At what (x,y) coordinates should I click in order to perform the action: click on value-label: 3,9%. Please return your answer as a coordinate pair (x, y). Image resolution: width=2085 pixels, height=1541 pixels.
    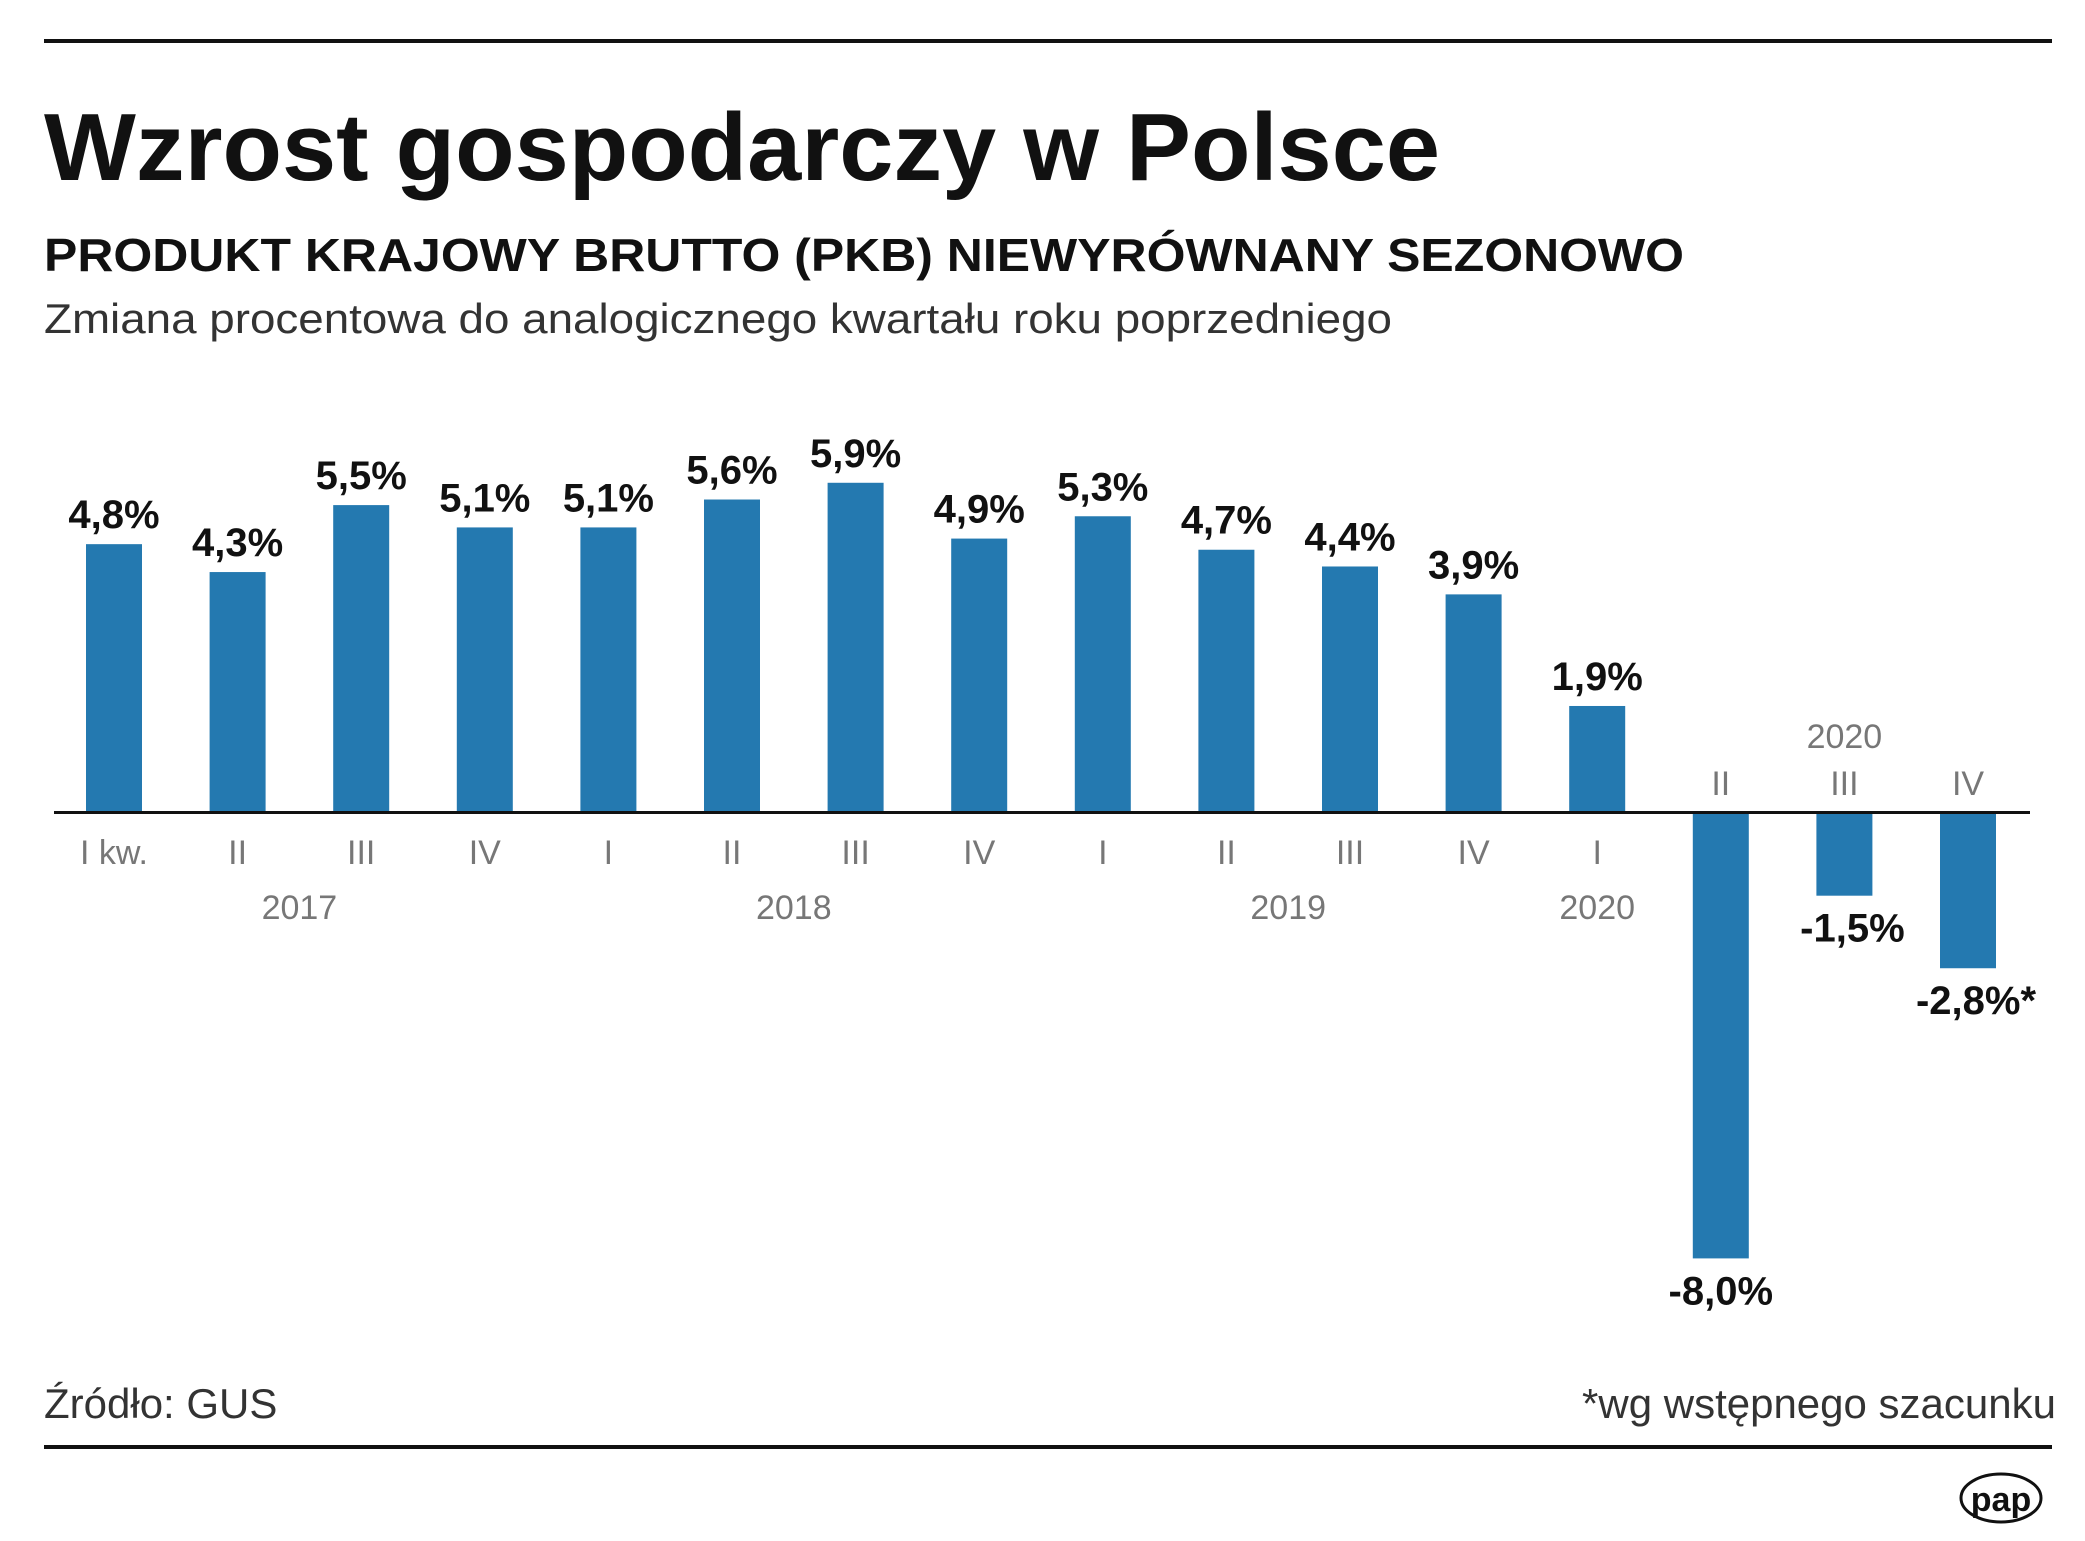
    Looking at the image, I should click on (1473, 565).